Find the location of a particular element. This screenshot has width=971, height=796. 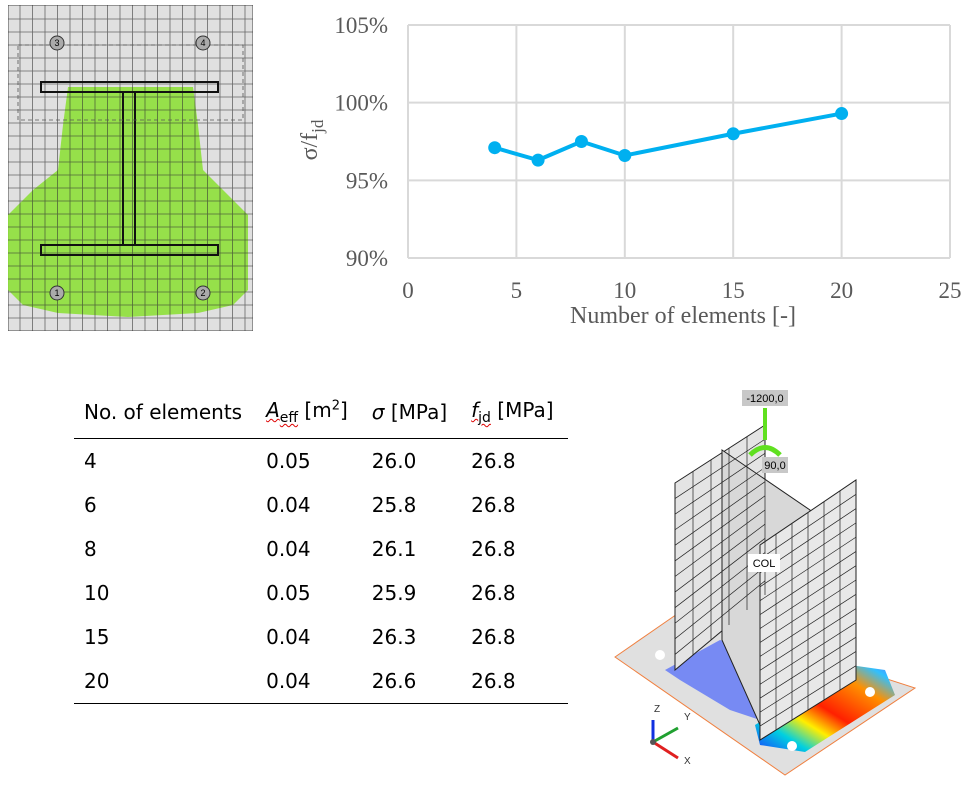

header-aeff: Aeff [m2] is located at coordinates (309, 414).